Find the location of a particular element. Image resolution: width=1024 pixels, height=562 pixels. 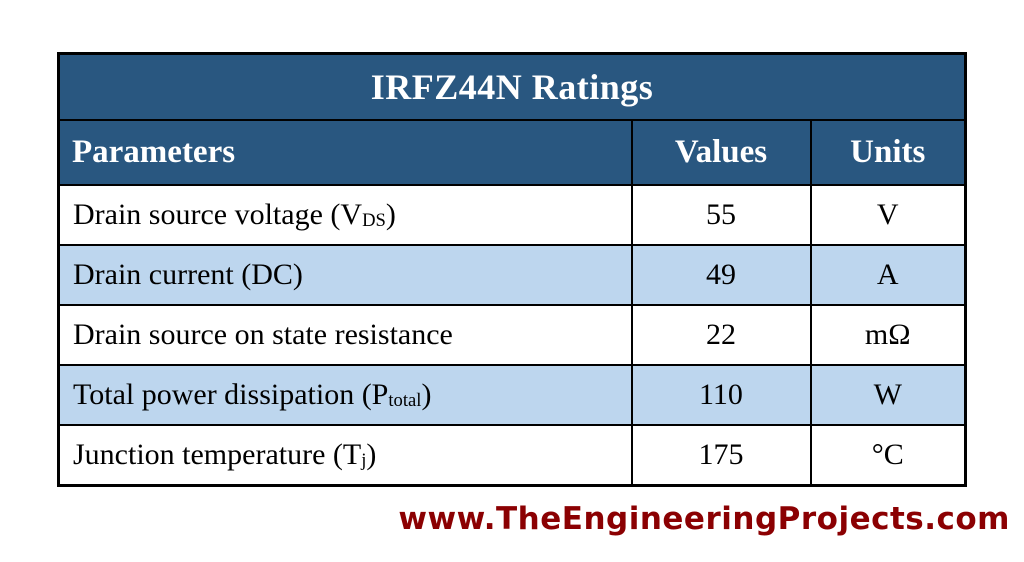

parameter-cell: Junction temperature (Tj) is located at coordinates (345, 455).